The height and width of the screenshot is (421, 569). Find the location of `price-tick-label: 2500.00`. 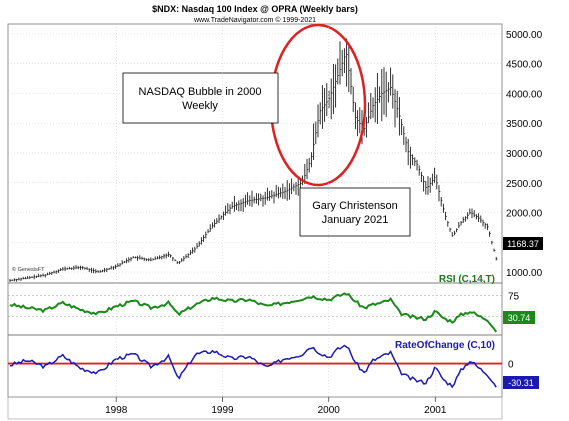

price-tick-label: 2500.00 is located at coordinates (524, 184).